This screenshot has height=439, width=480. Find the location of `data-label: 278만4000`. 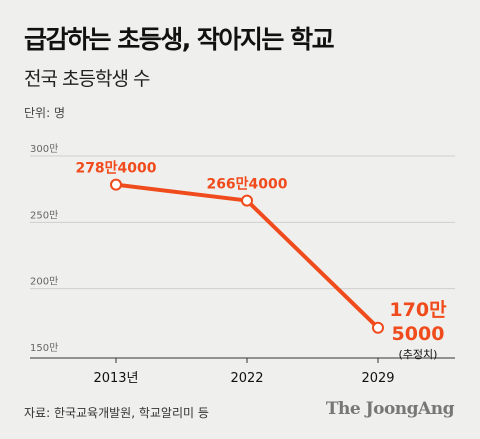

data-label: 278만4000 is located at coordinates (115, 169).